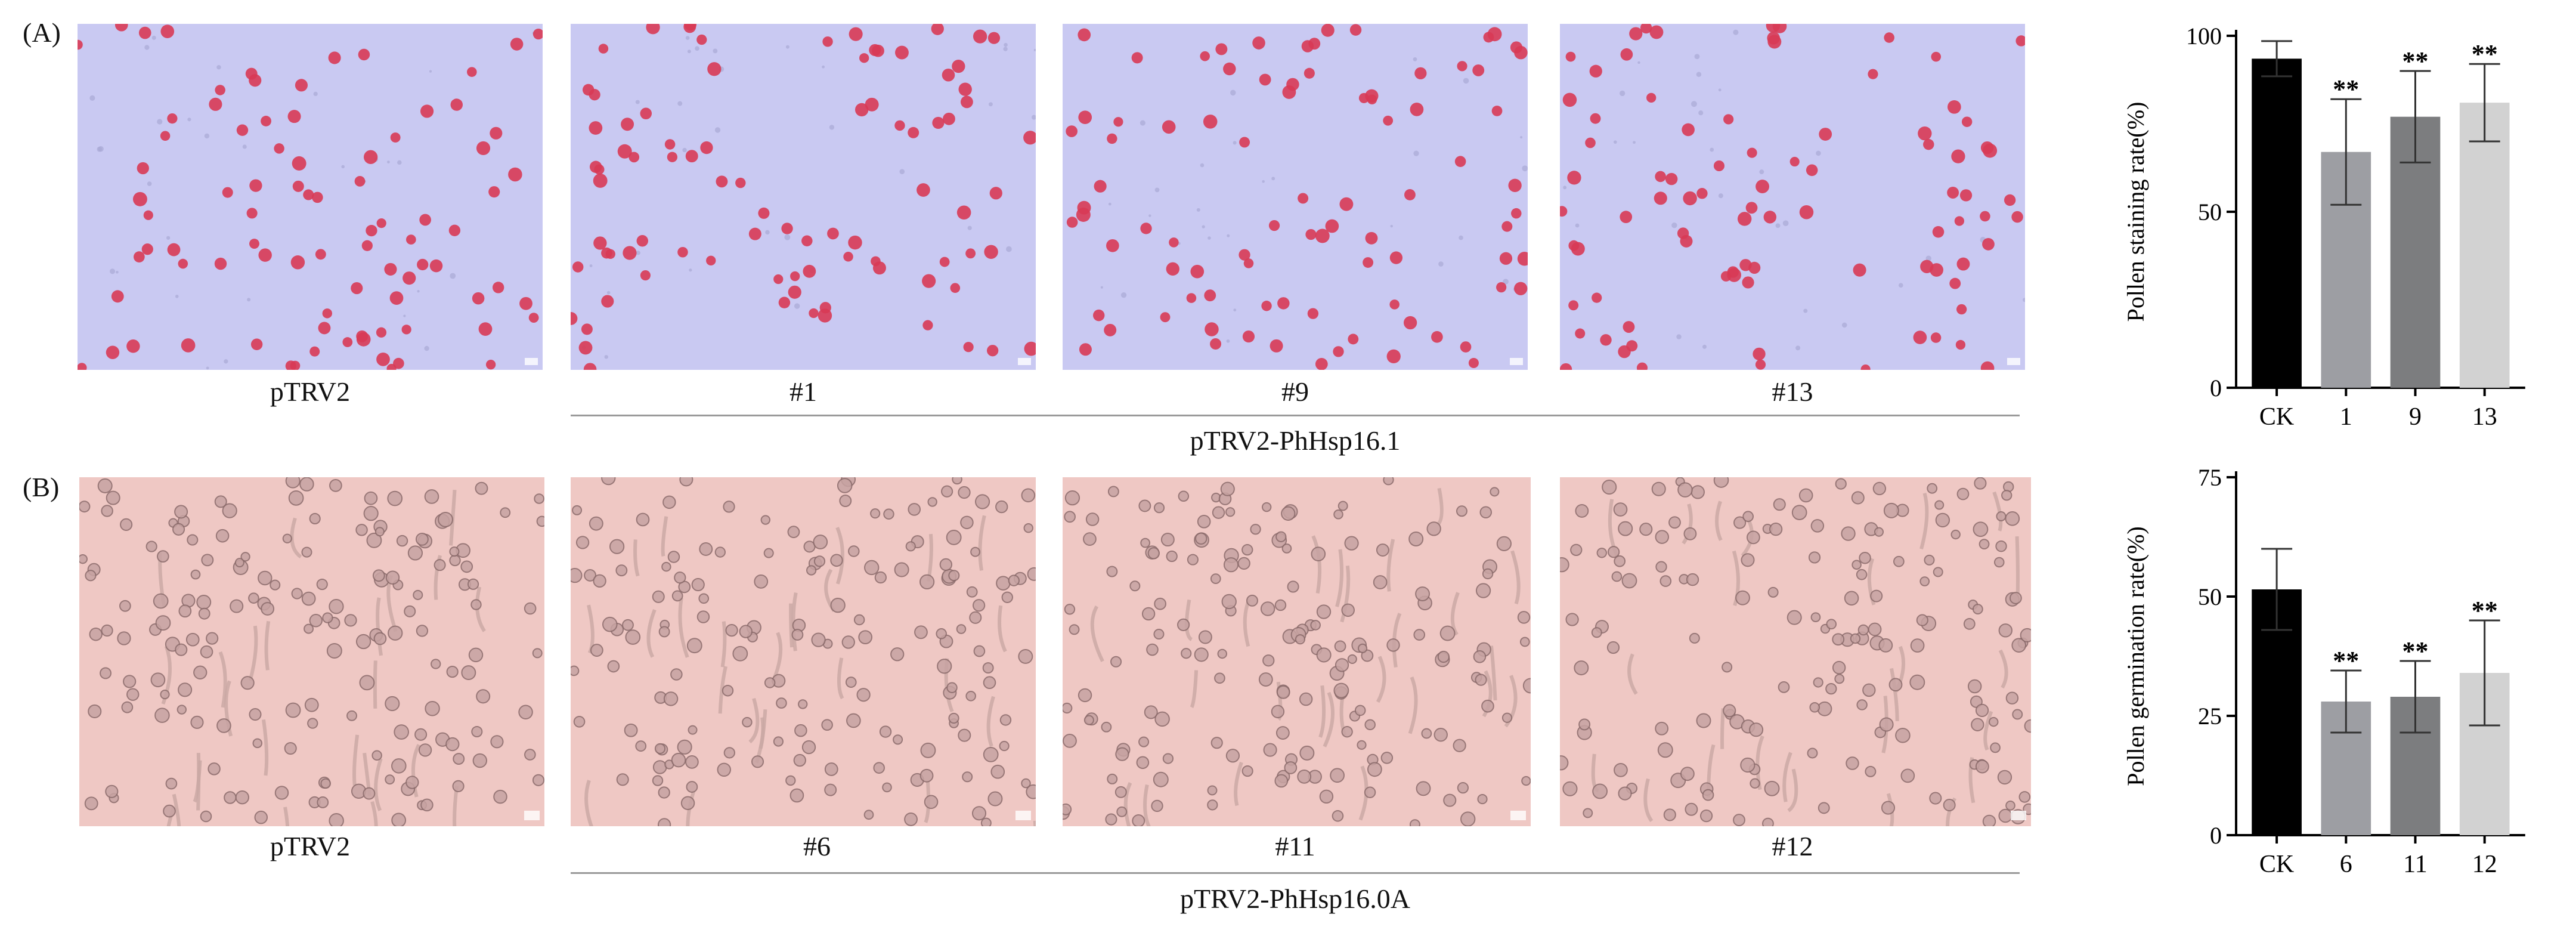 Image resolution: width=2576 pixels, height=933 pixels. Describe the element at coordinates (2346, 417) in the screenshot. I see `x-tick-label: 1` at that location.